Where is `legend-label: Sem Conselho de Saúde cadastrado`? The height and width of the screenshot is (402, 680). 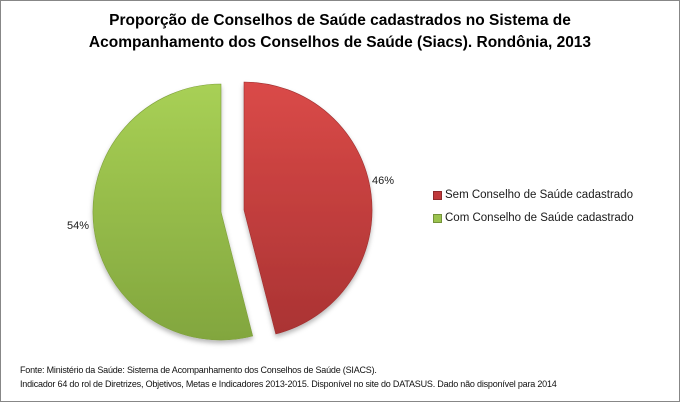
legend-label: Sem Conselho de Saúde cadastrado is located at coordinates (539, 195).